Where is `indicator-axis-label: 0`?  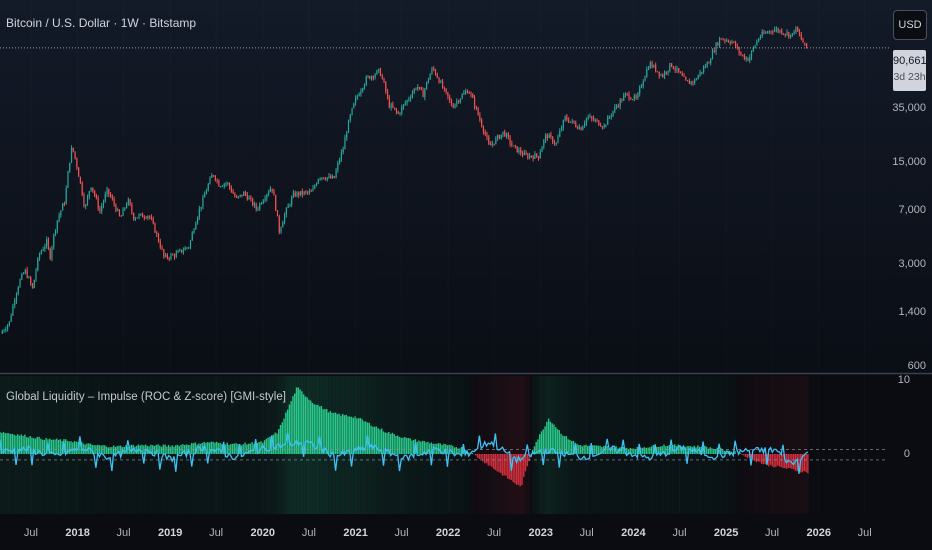 indicator-axis-label: 0 is located at coordinates (906, 454).